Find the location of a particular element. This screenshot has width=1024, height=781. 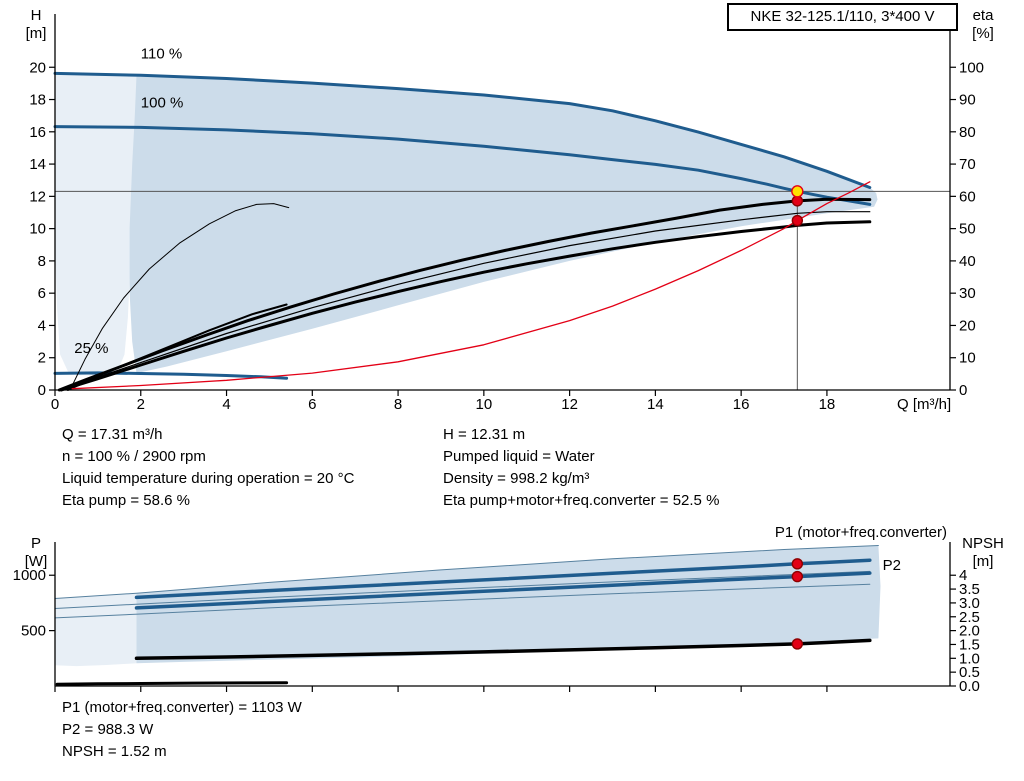

tick-label: 30 is located at coordinates (967, 293).